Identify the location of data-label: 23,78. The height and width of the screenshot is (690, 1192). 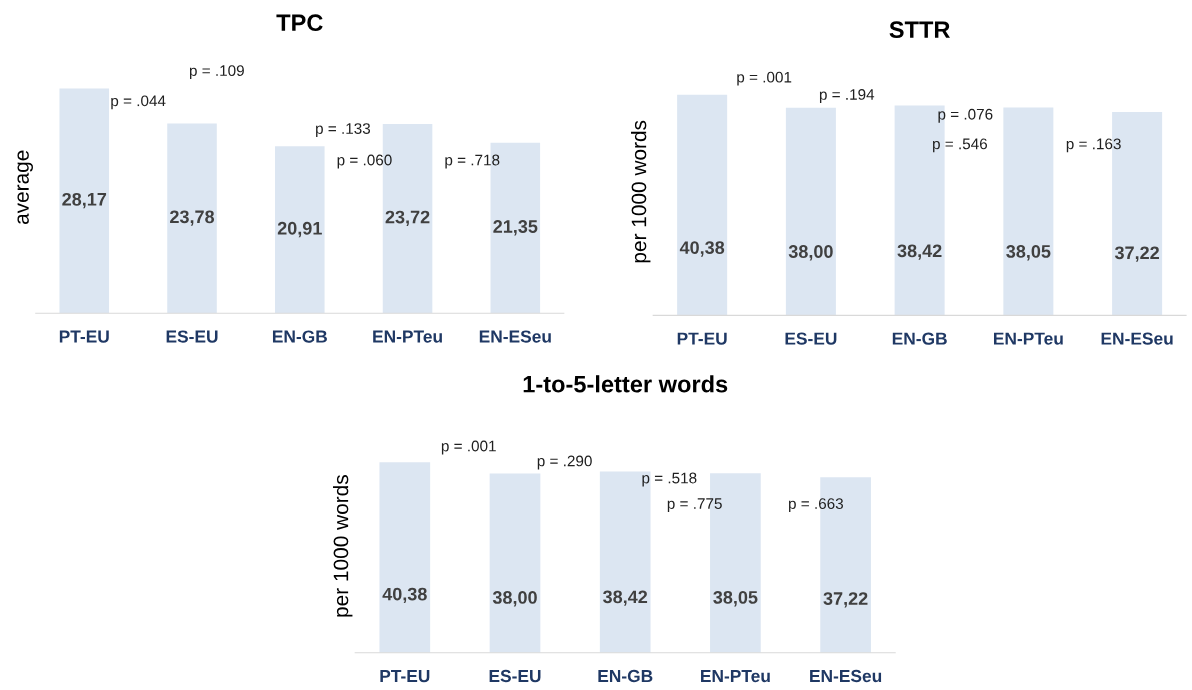
(192, 218).